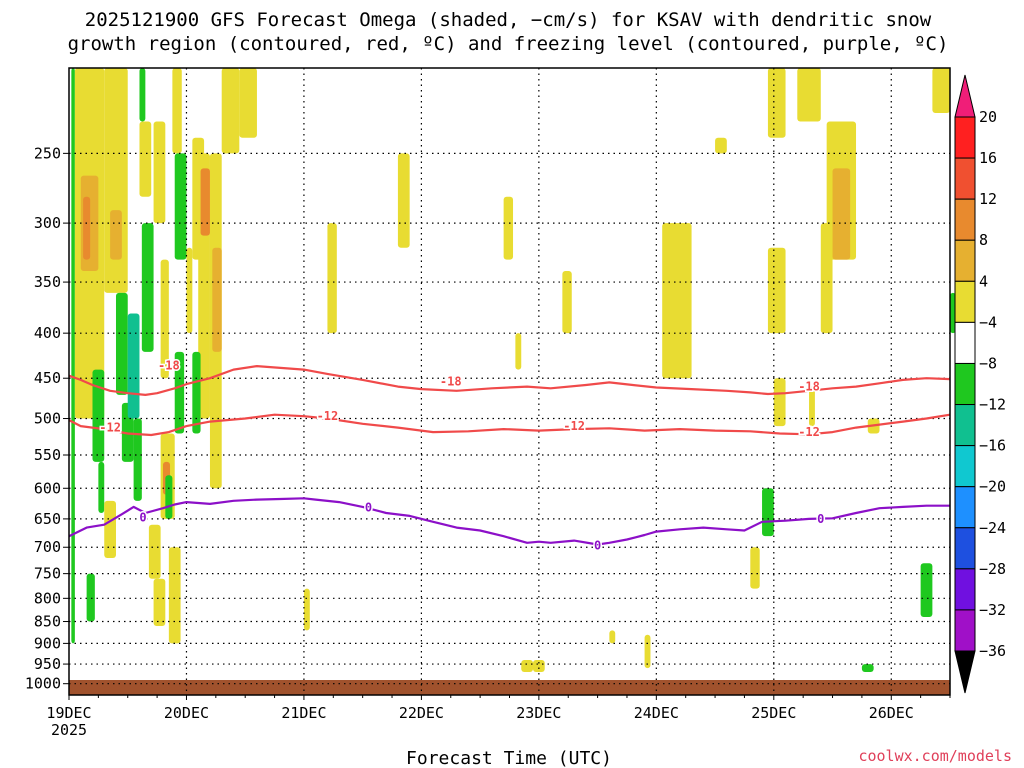  I want to click on time-tick-label: 21DEC, so click(303, 713).